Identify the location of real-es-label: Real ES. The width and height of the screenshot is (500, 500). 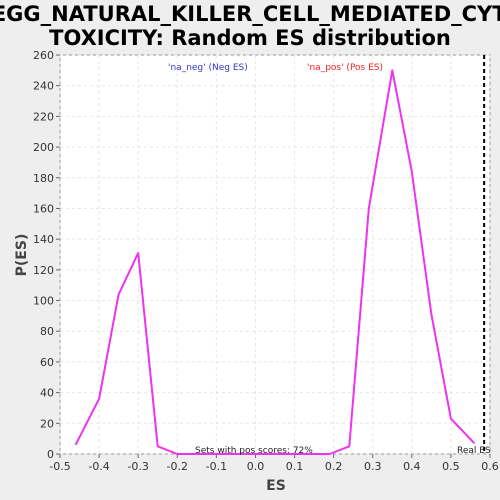
(474, 451).